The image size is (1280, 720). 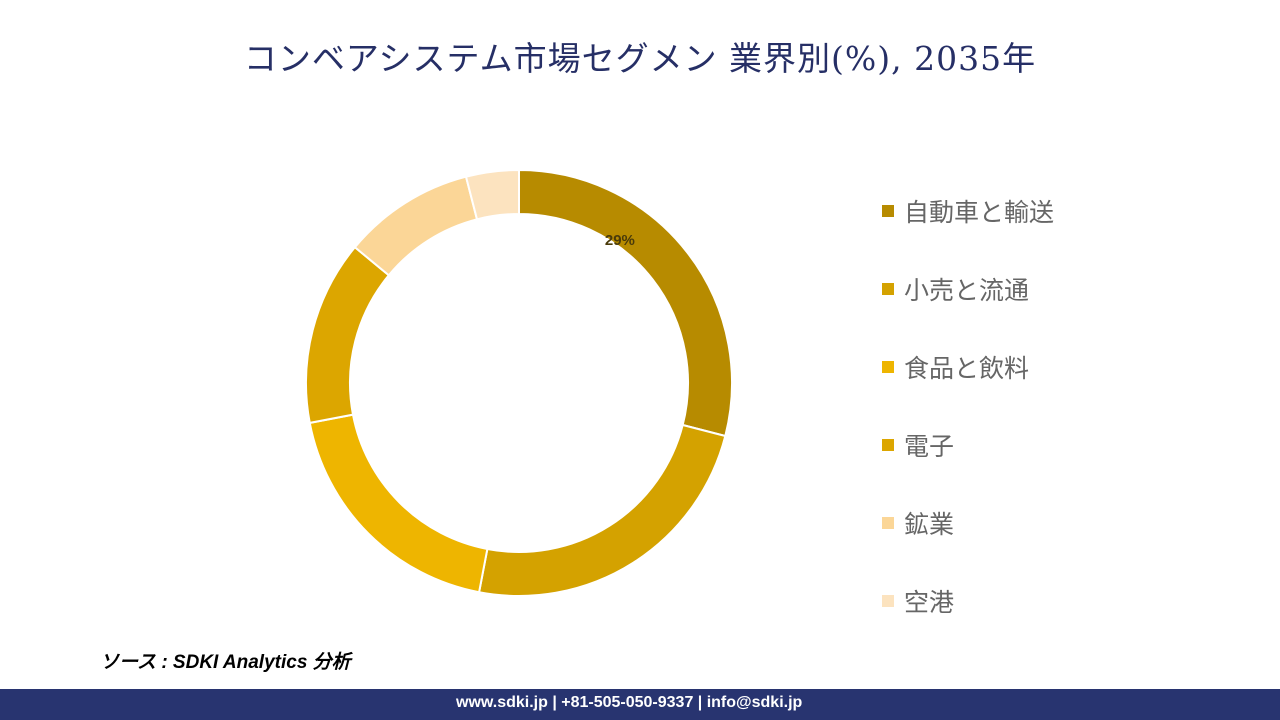 What do you see at coordinates (640, 58) in the screenshot?
I see `chart-title: コンベアシステム市場セグメン 業界別(%), 2035年` at bounding box center [640, 58].